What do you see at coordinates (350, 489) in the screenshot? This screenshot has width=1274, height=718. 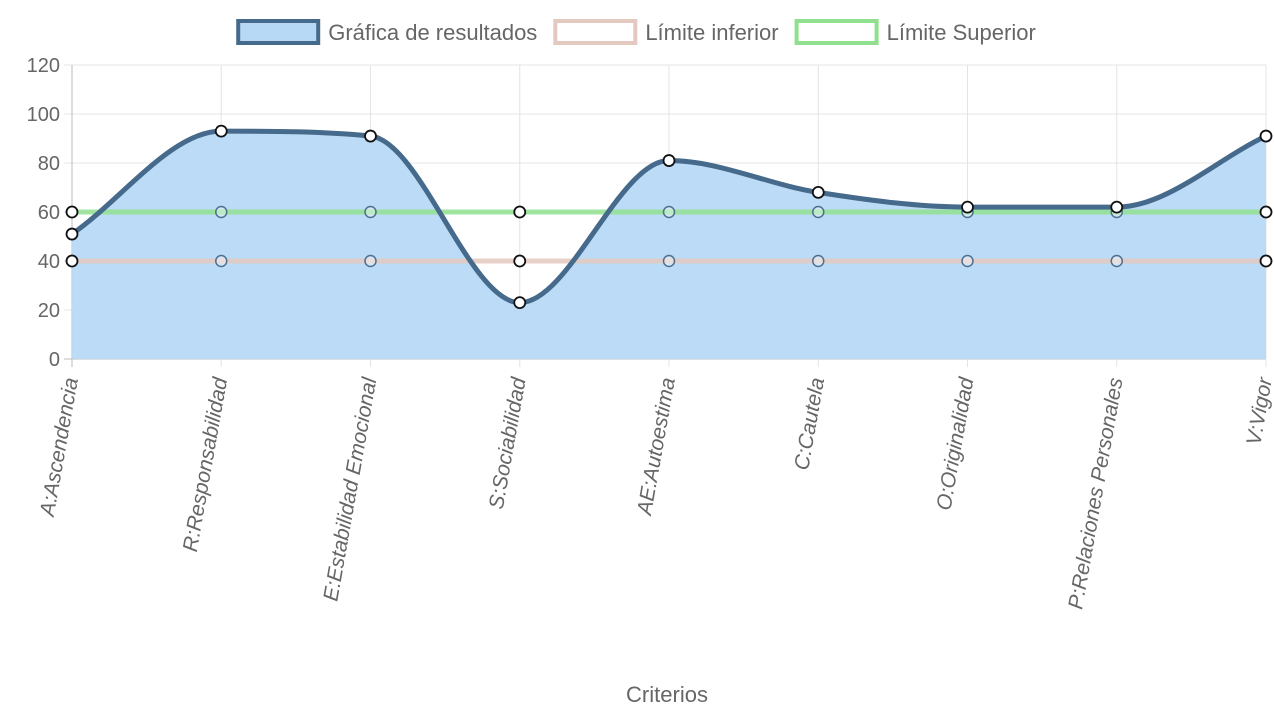 I see `x-tick-label: E:Estabilidad Emocional` at bounding box center [350, 489].